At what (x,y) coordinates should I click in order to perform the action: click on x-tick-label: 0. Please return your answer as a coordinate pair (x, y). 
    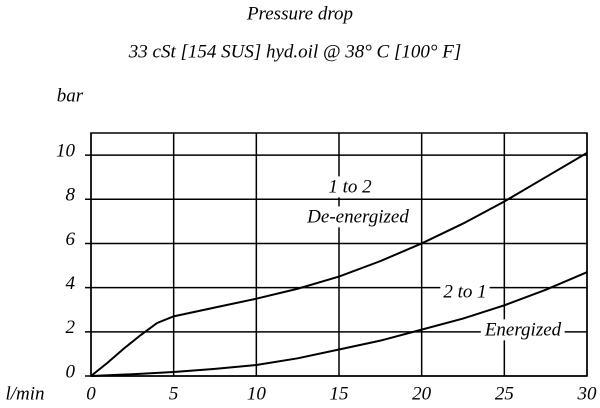
    Looking at the image, I should click on (91, 393).